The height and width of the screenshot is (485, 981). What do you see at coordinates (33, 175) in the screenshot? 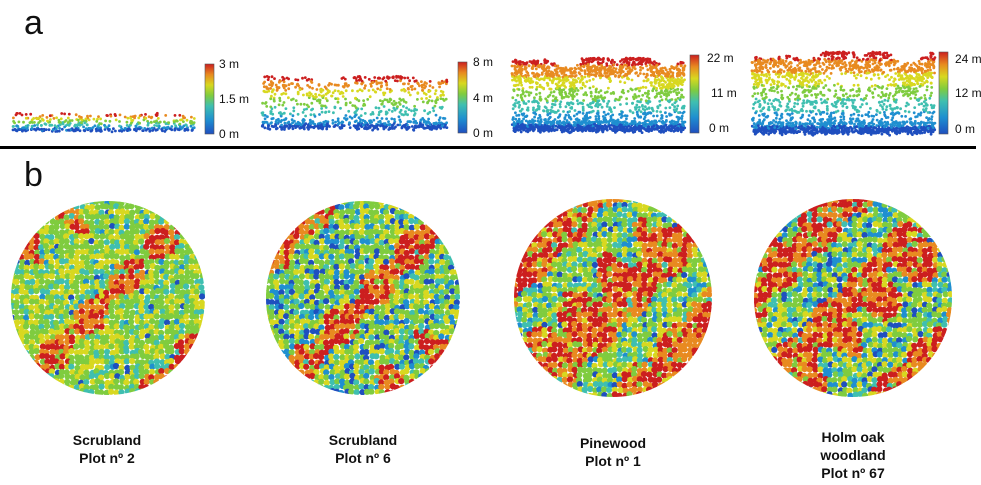
I see `panel-letter-b: b` at bounding box center [33, 175].